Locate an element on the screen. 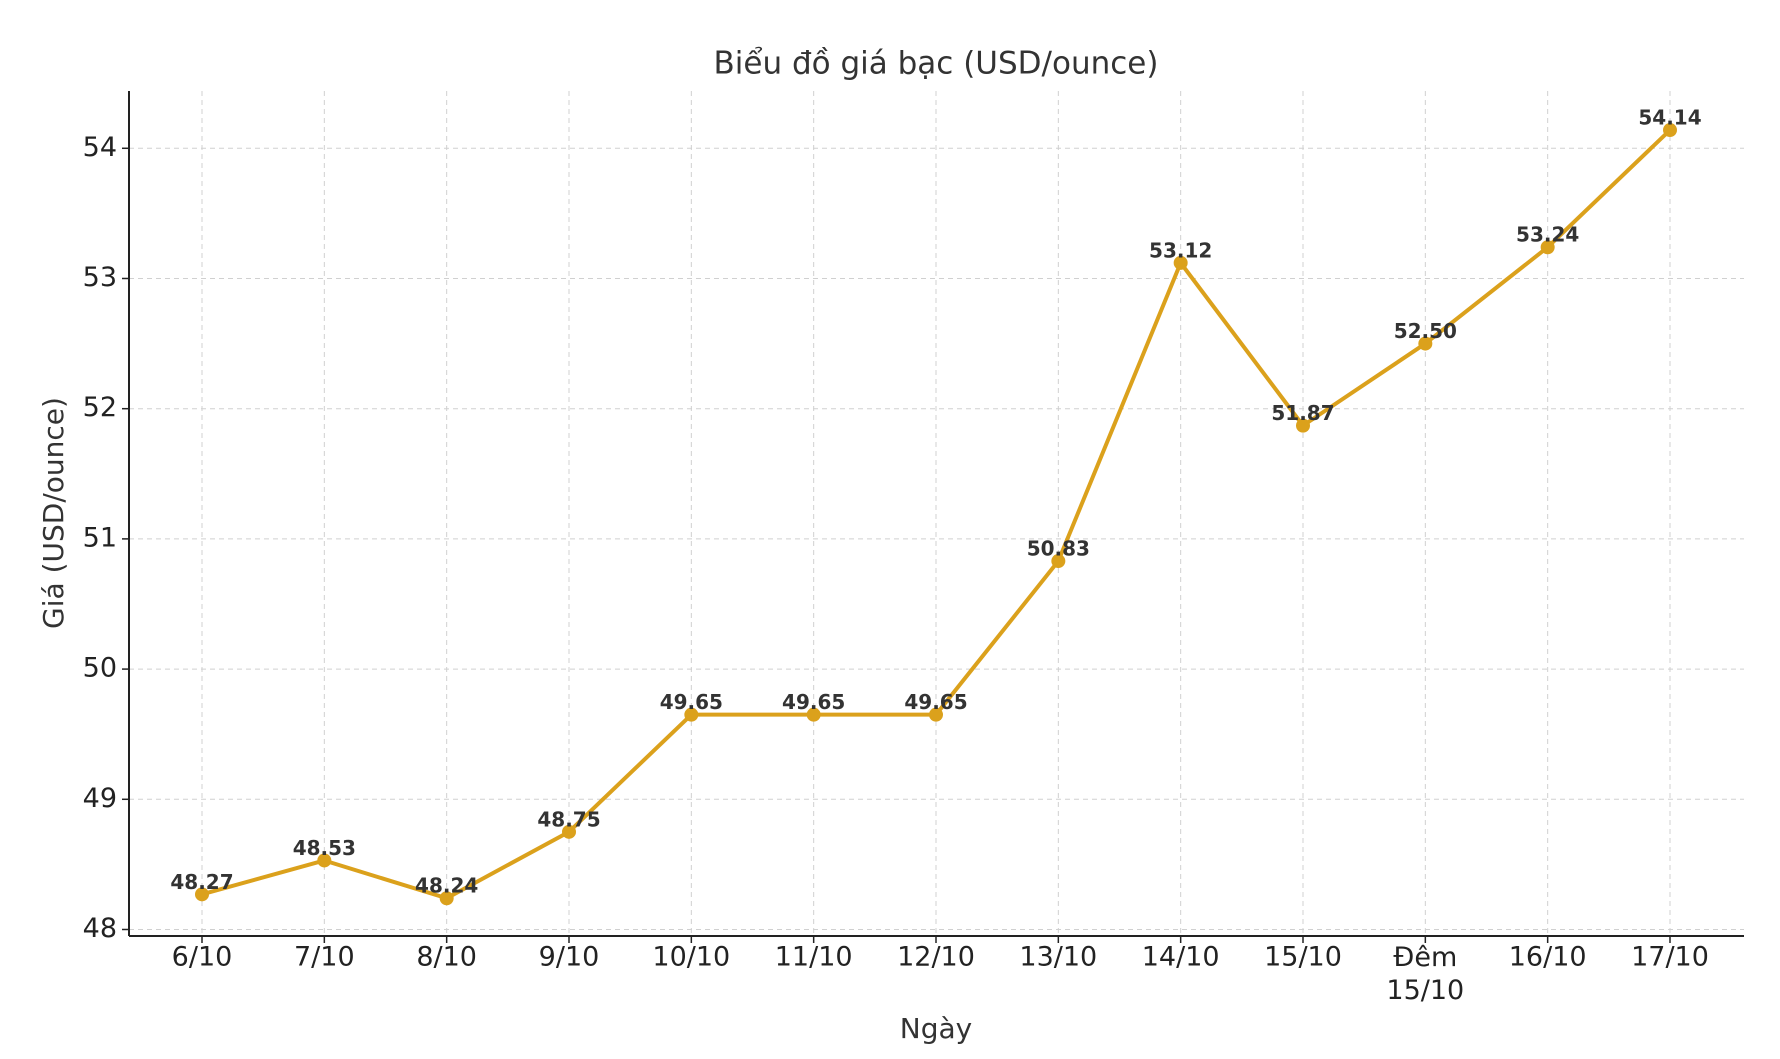 The width and height of the screenshot is (1780, 1059). x-tick-label: 14/10 is located at coordinates (1181, 957).